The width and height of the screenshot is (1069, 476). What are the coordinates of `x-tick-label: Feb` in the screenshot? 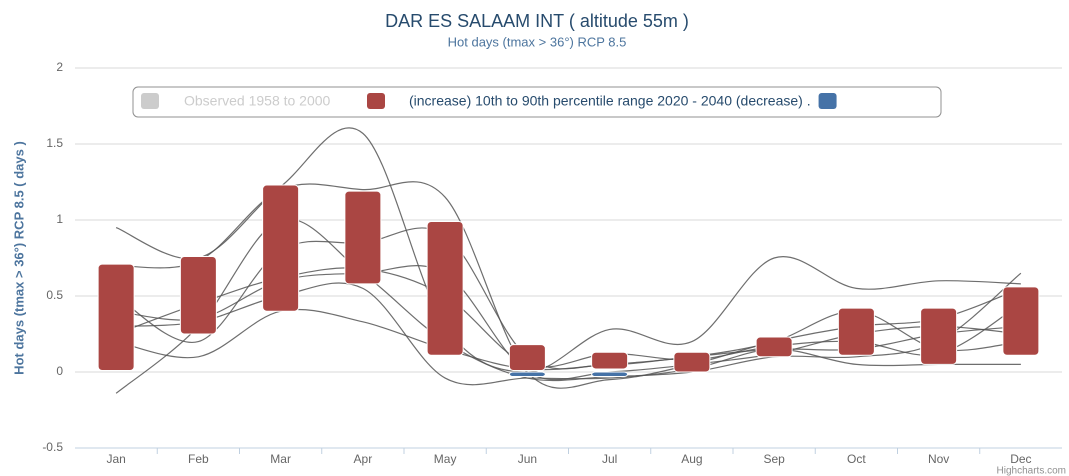 It's located at (198, 459).